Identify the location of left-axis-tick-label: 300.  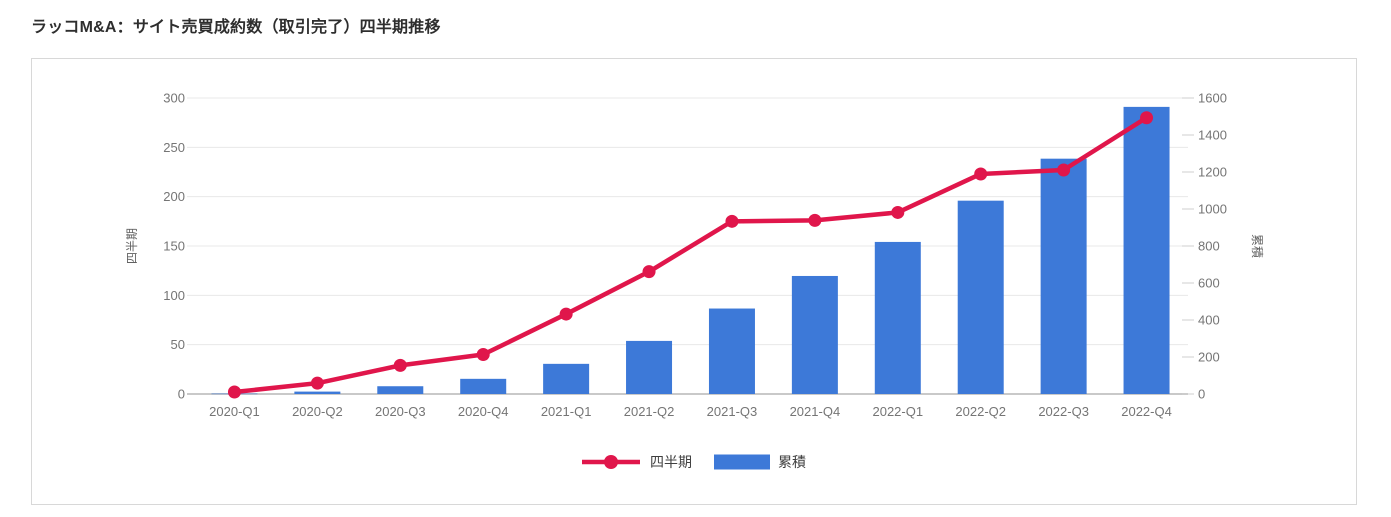
(174, 98).